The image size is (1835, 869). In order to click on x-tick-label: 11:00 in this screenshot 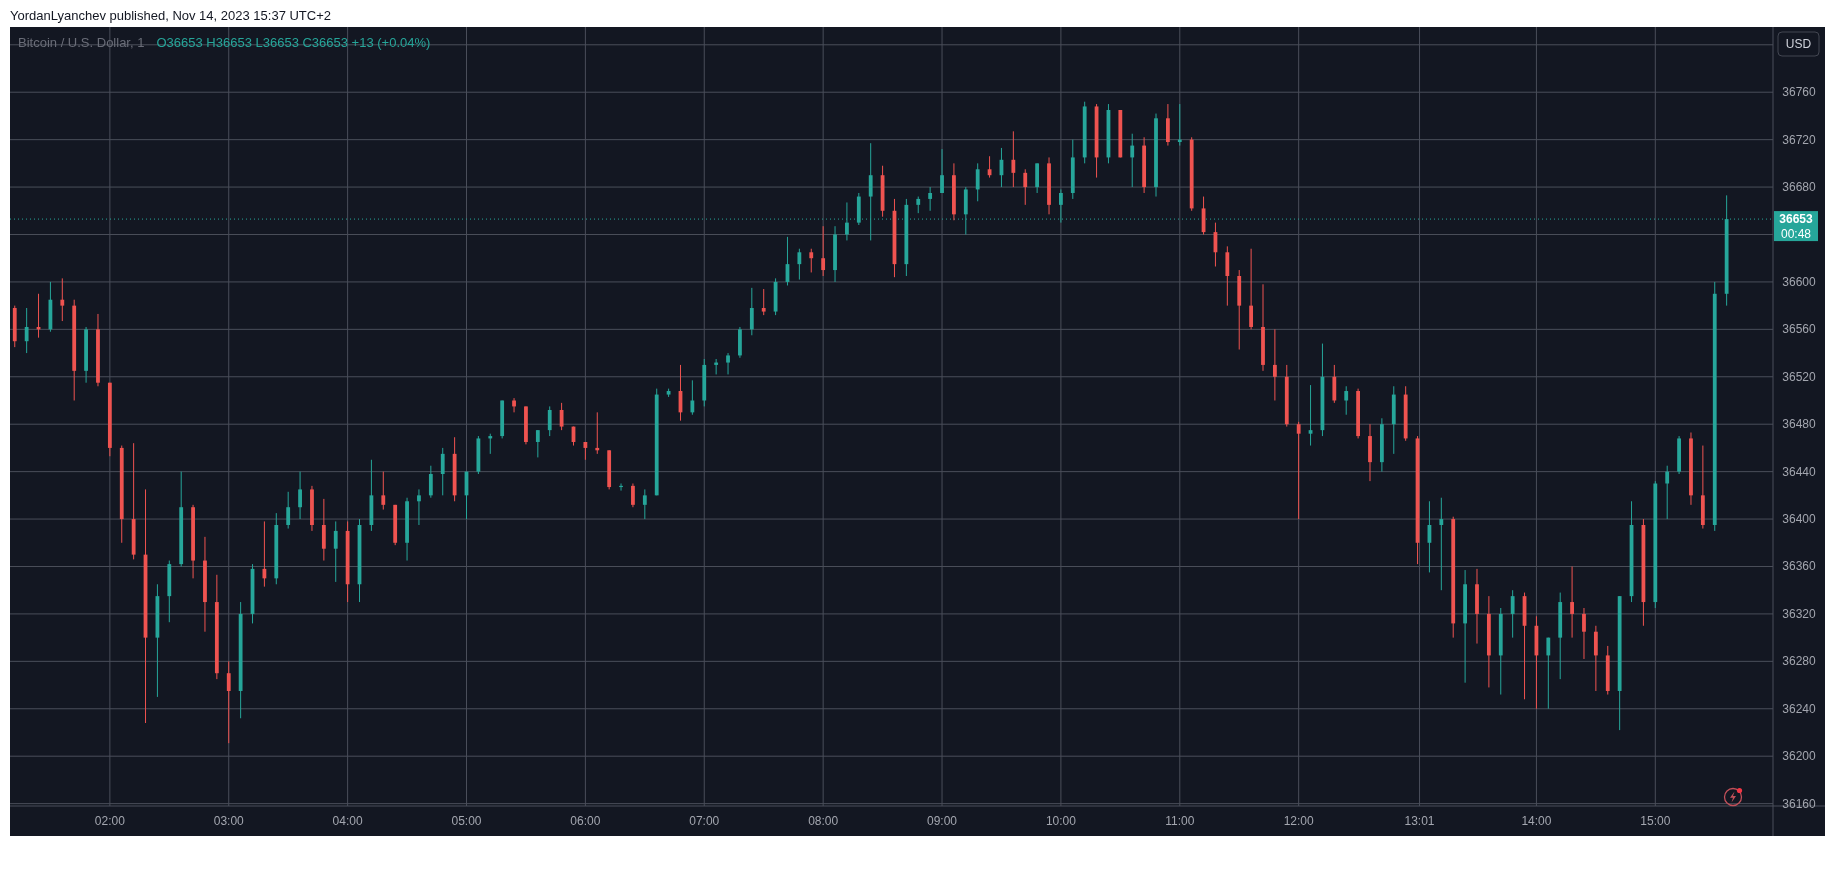, I will do `click(1180, 821)`.